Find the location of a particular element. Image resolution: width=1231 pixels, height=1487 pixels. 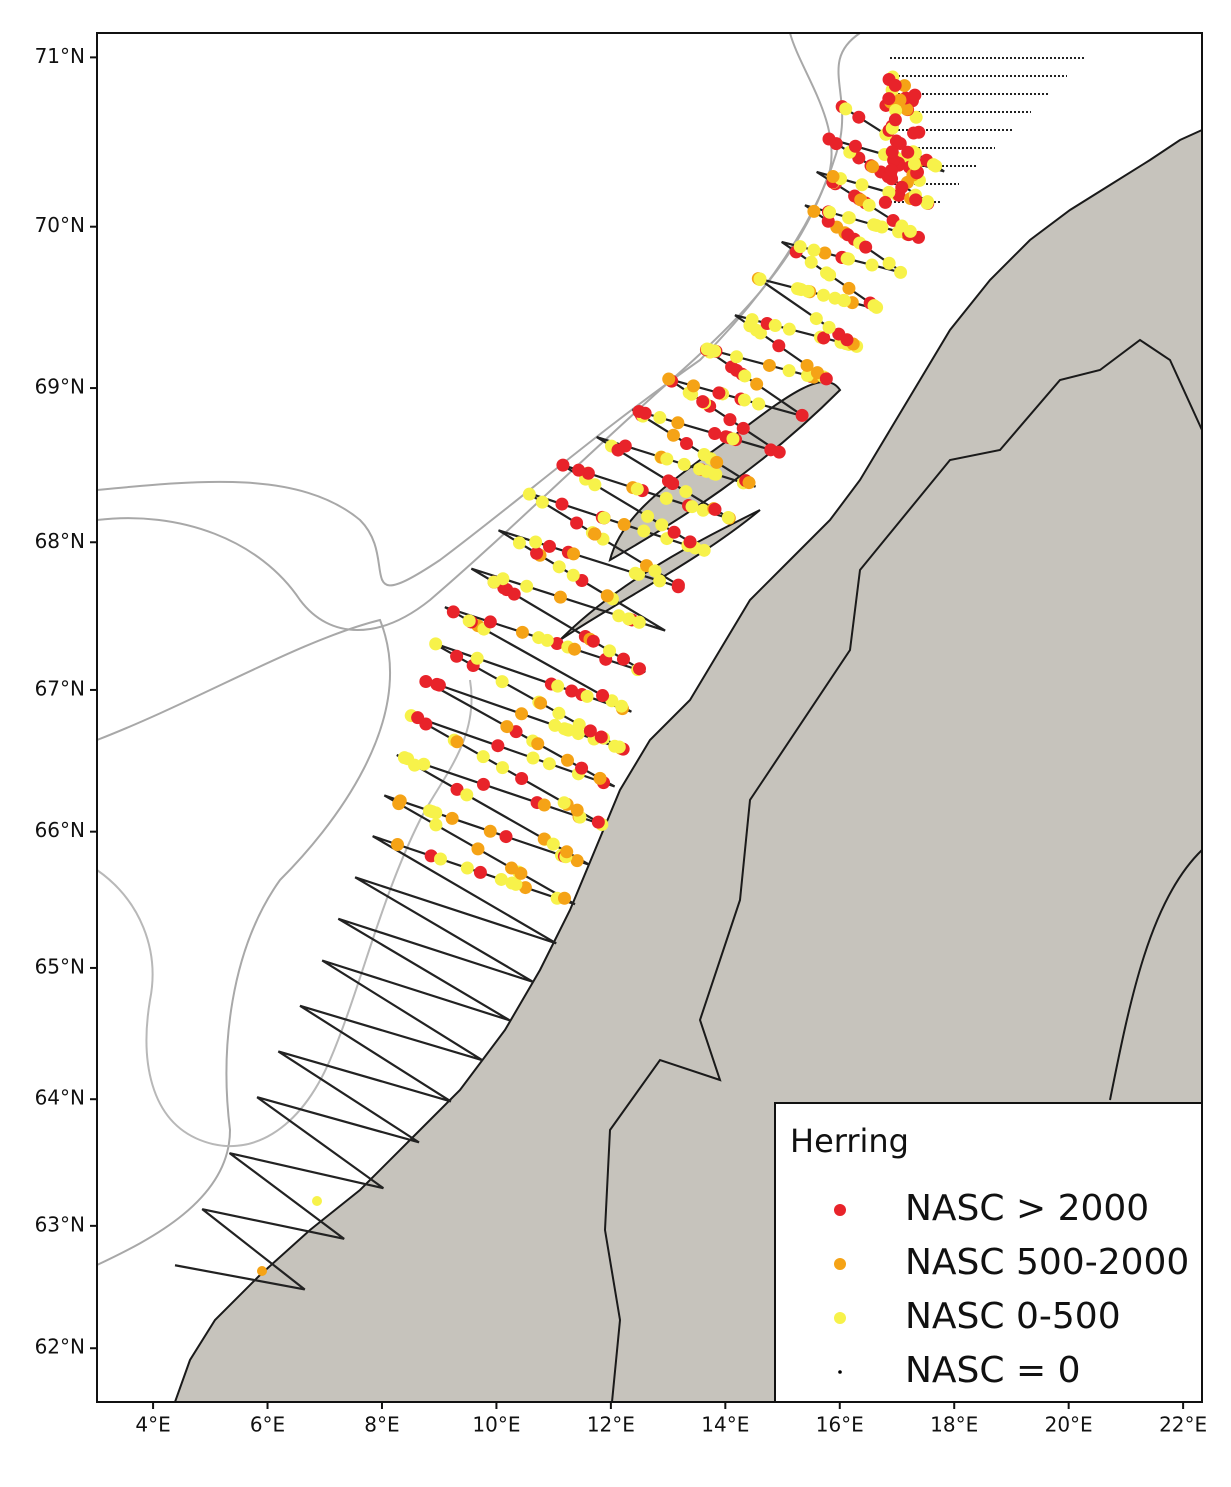

y-tick-label: 70°N is located at coordinates (60, 225).